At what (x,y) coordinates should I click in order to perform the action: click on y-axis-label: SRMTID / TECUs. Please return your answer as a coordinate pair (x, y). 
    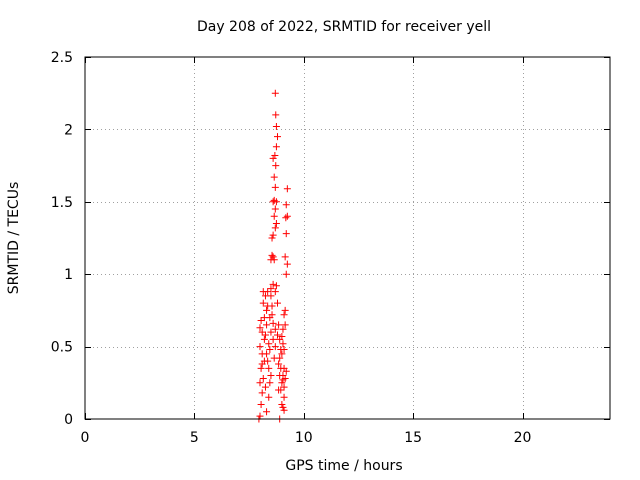
    Looking at the image, I should click on (14, 238).